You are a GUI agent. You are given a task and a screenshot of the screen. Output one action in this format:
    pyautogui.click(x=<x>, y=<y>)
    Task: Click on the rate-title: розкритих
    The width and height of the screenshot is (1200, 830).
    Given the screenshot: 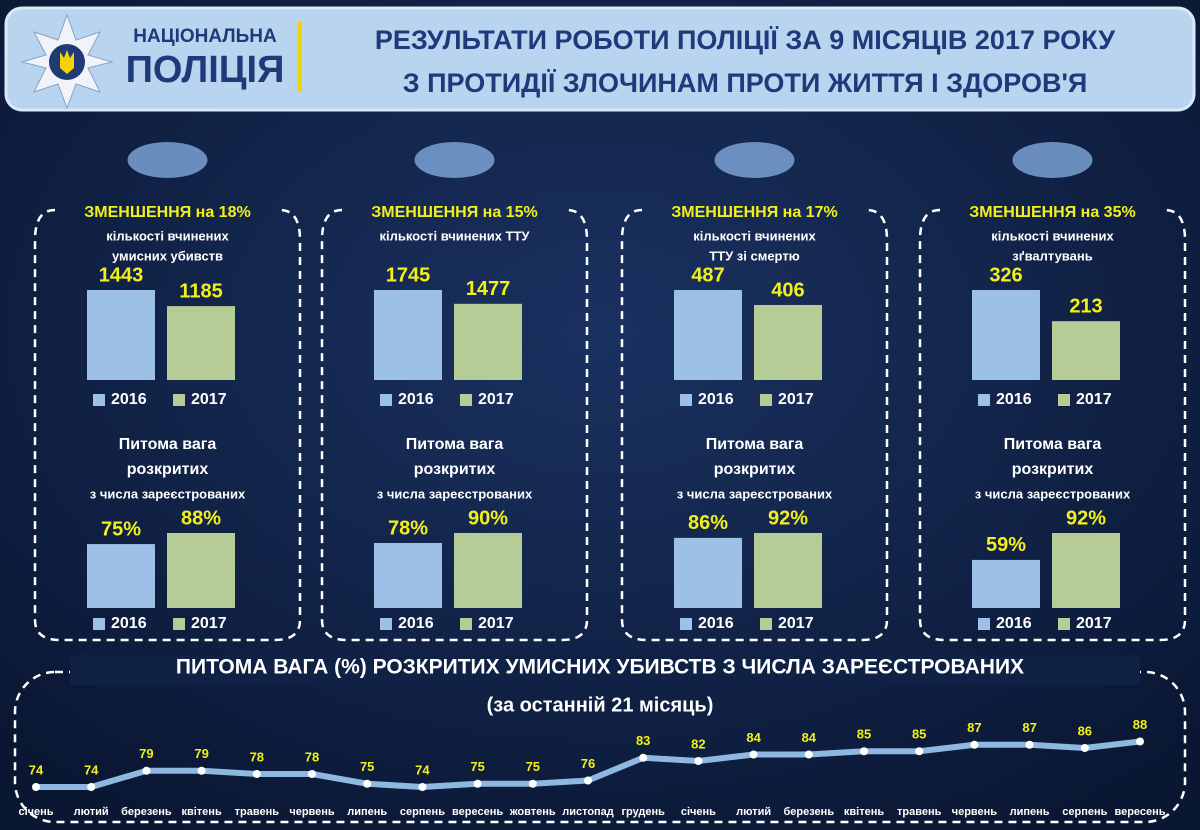 What is the action you would take?
    pyautogui.click(x=168, y=469)
    